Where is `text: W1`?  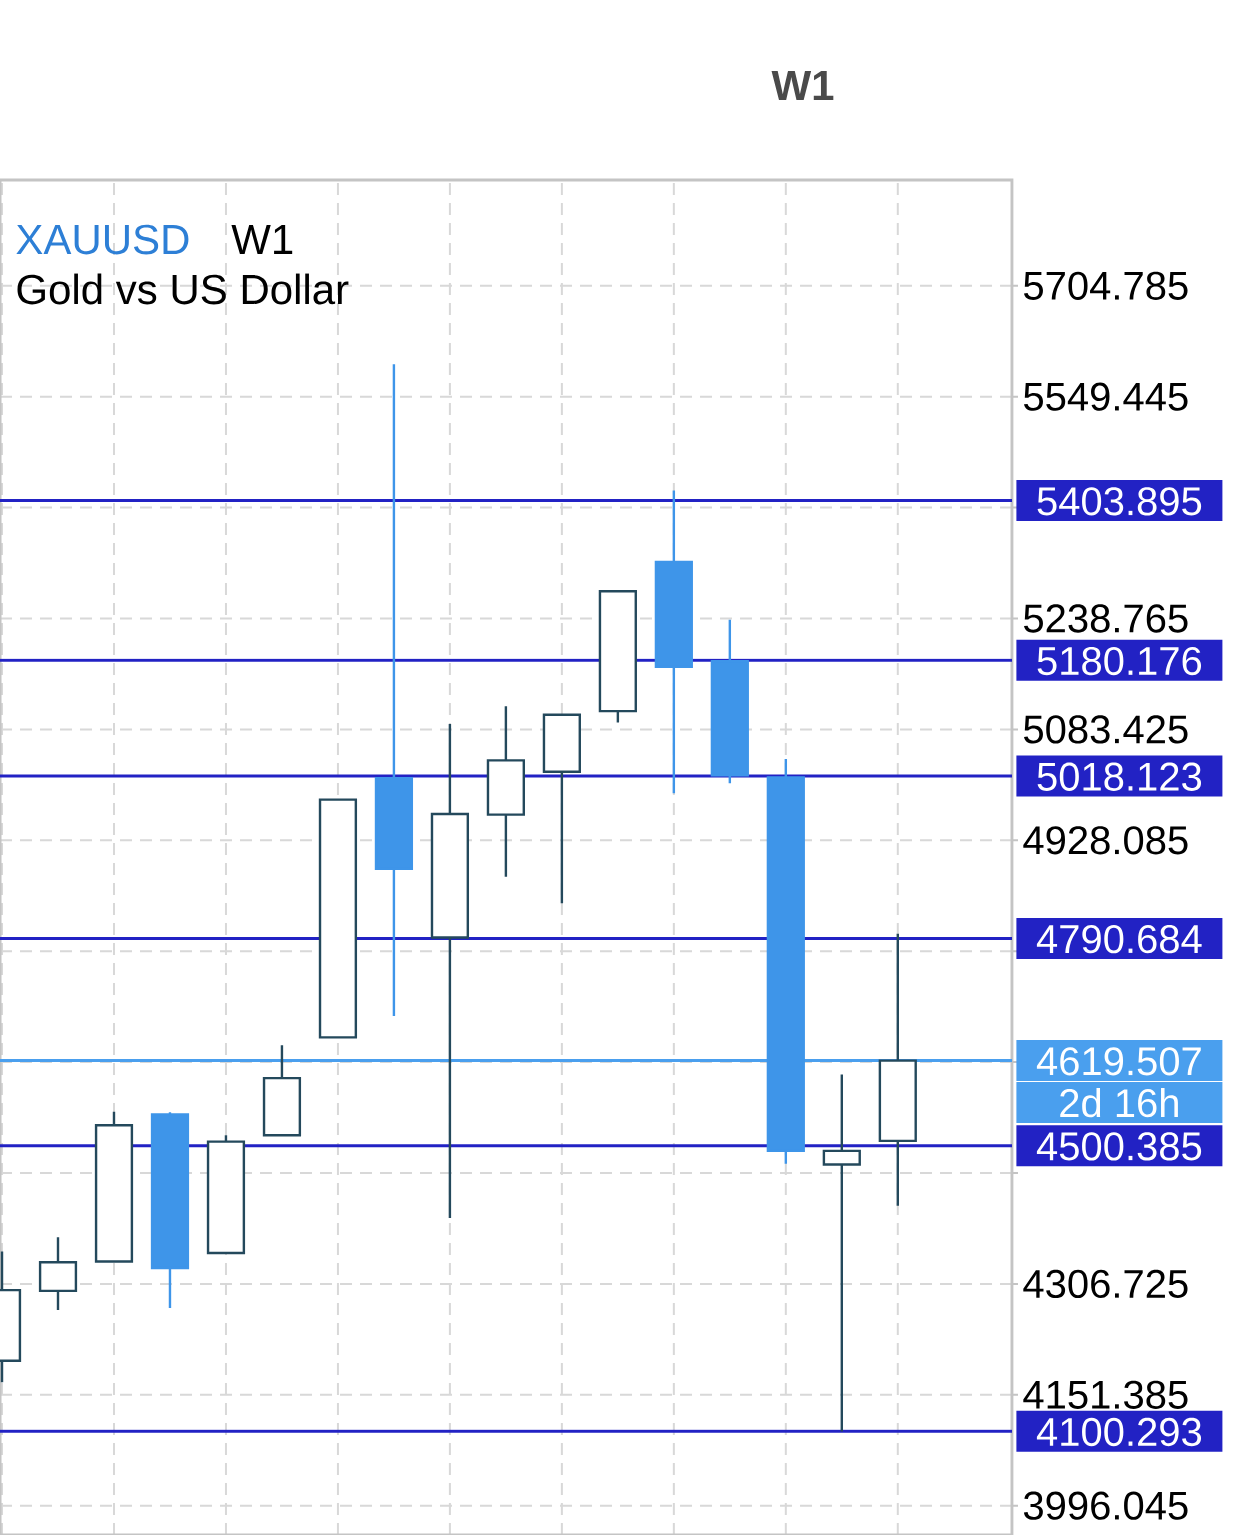
text: W1 is located at coordinates (802, 85).